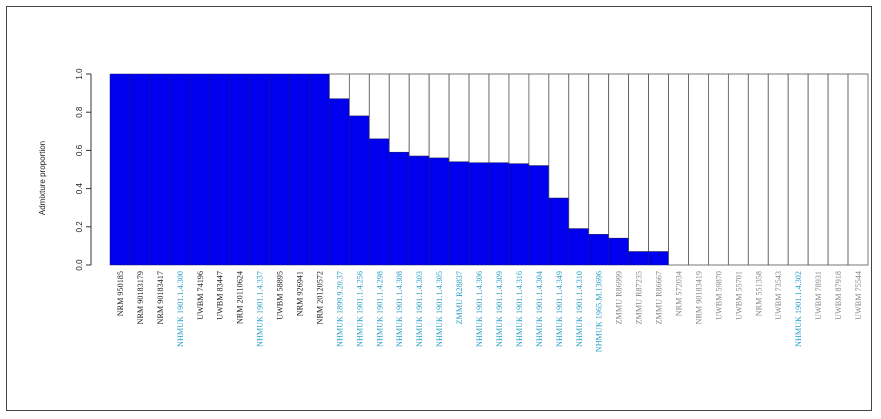  What do you see at coordinates (79, 188) in the screenshot?
I see `y-tick-label: 0.4` at bounding box center [79, 188].